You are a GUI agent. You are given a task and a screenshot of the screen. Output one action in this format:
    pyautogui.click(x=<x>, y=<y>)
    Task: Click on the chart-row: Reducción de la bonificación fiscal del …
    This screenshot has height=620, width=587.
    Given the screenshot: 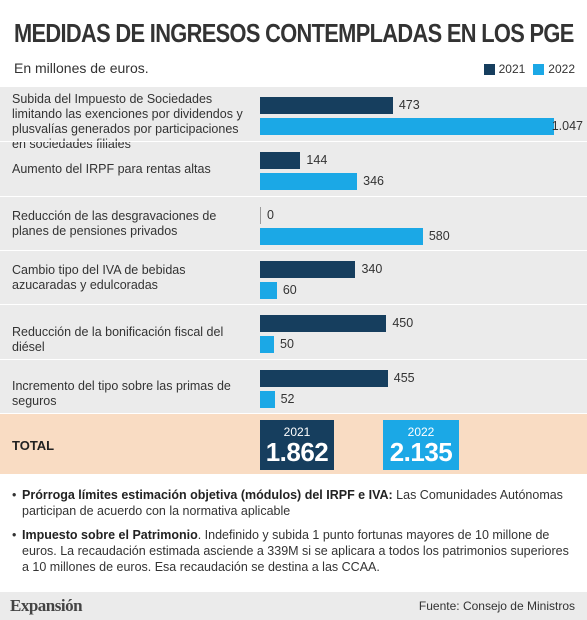 What is the action you would take?
    pyautogui.click(x=293, y=331)
    